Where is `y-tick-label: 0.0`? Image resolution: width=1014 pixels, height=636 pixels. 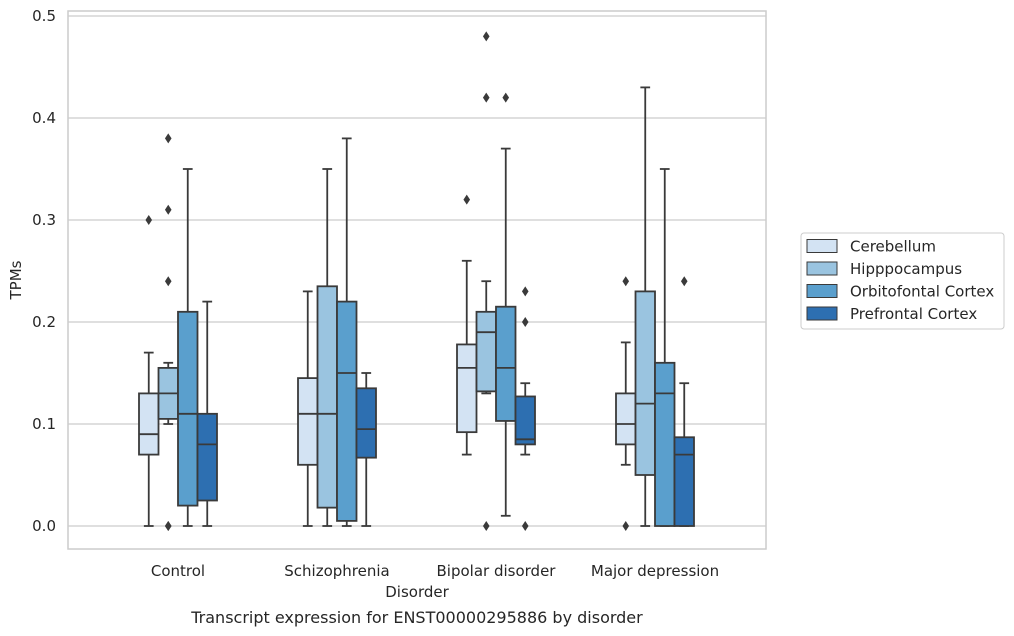 y-tick-label: 0.0 is located at coordinates (44, 526).